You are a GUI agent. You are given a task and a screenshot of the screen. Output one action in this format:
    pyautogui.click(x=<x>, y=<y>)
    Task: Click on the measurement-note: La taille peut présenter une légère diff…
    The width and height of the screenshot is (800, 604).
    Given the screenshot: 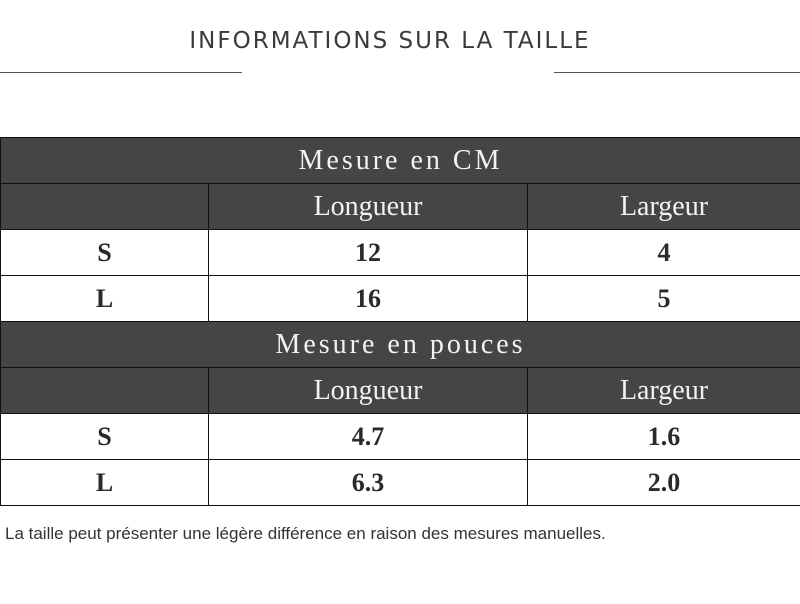 What is the action you would take?
    pyautogui.click(x=305, y=533)
    